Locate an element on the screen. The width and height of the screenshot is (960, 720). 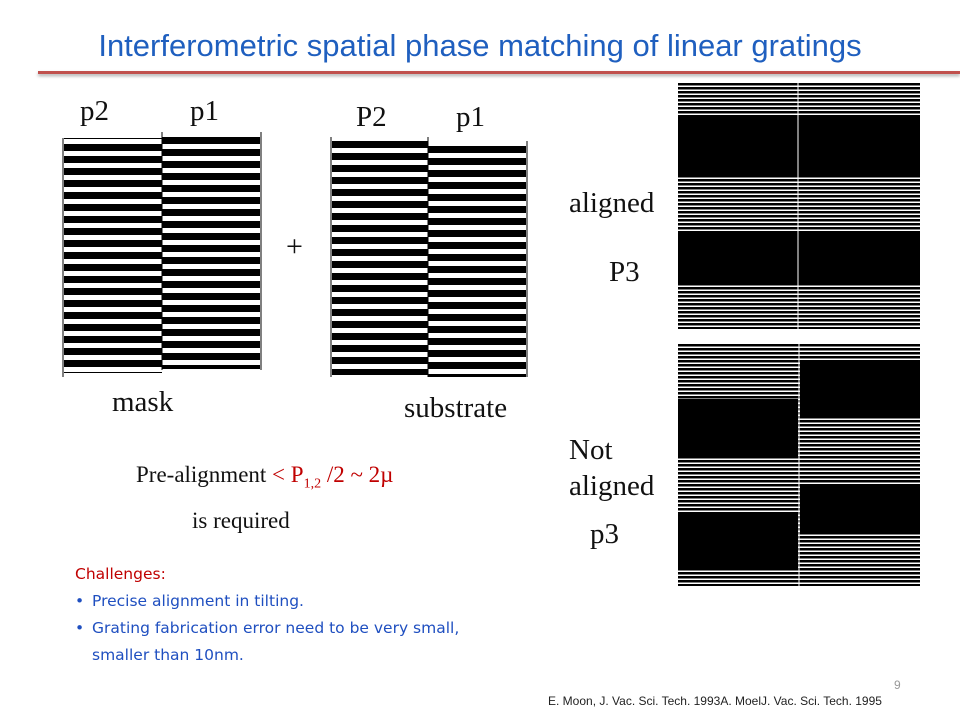
title-underline is located at coordinates (499, 72).